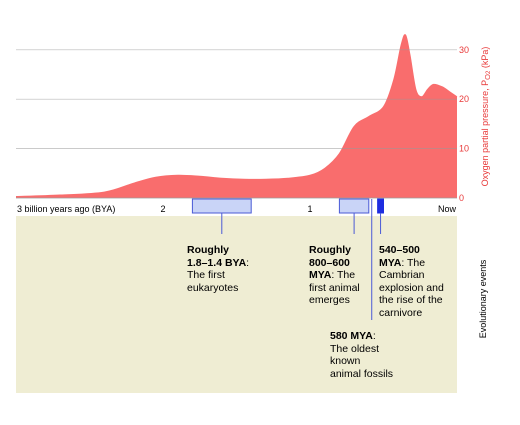 This screenshot has width=520, height=425. What do you see at coordinates (309, 209) in the screenshot?
I see `x-tick-label: 1` at bounding box center [309, 209].